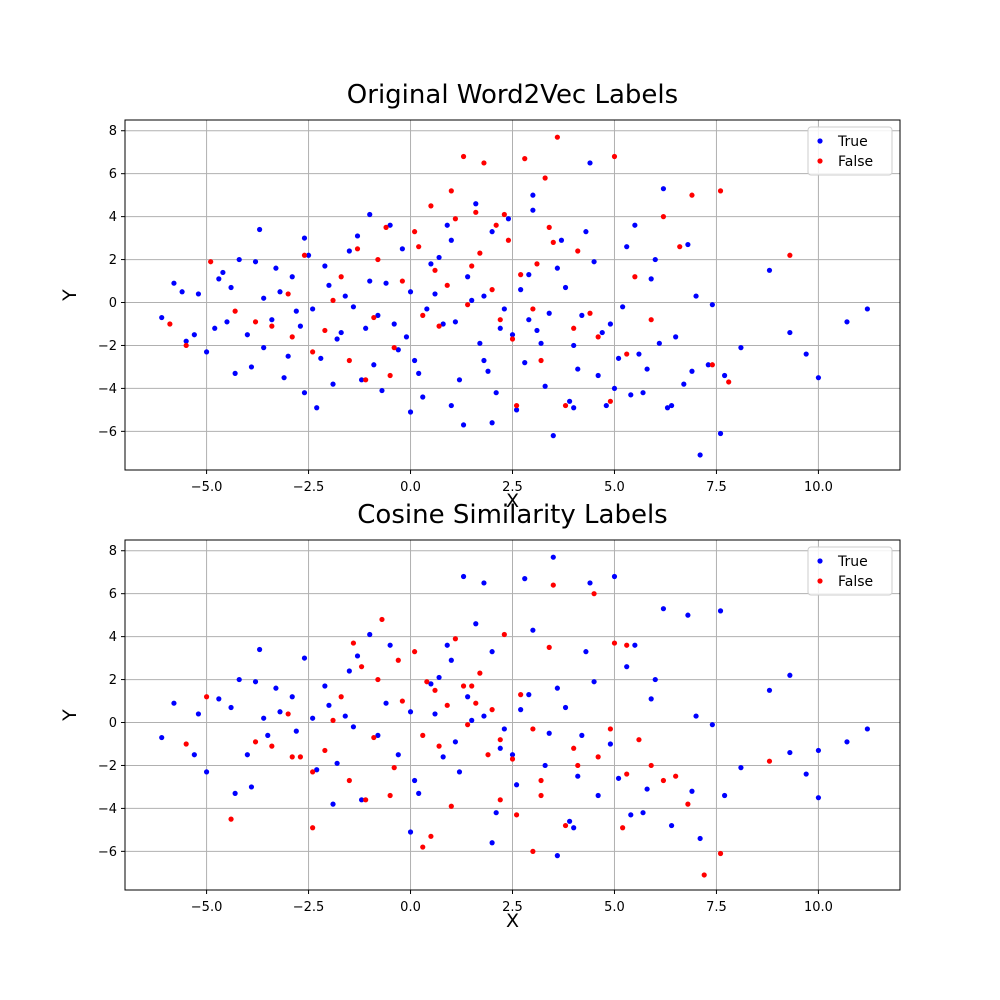  I want to click on legend-marker-false, so click(820, 581).